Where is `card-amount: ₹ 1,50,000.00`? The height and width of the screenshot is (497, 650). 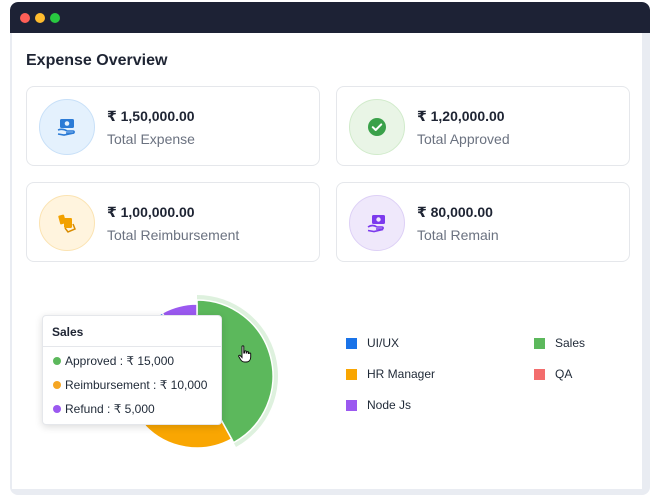
card-amount: ₹ 1,50,000.00 is located at coordinates (151, 116).